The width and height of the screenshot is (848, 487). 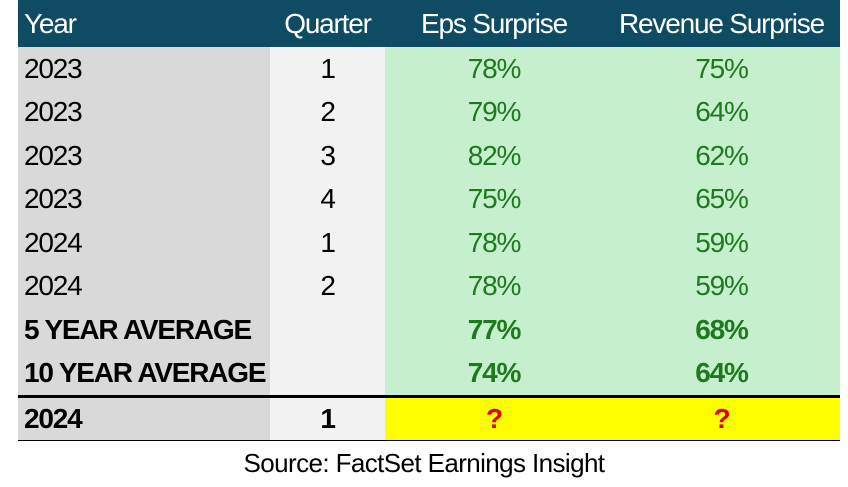 I want to click on header-cell: Revenue Surprise, so click(x=721, y=23).